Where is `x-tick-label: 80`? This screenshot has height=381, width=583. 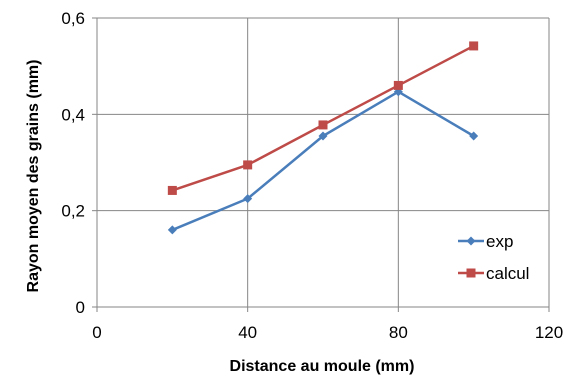 x-tick-label: 80 is located at coordinates (398, 332).